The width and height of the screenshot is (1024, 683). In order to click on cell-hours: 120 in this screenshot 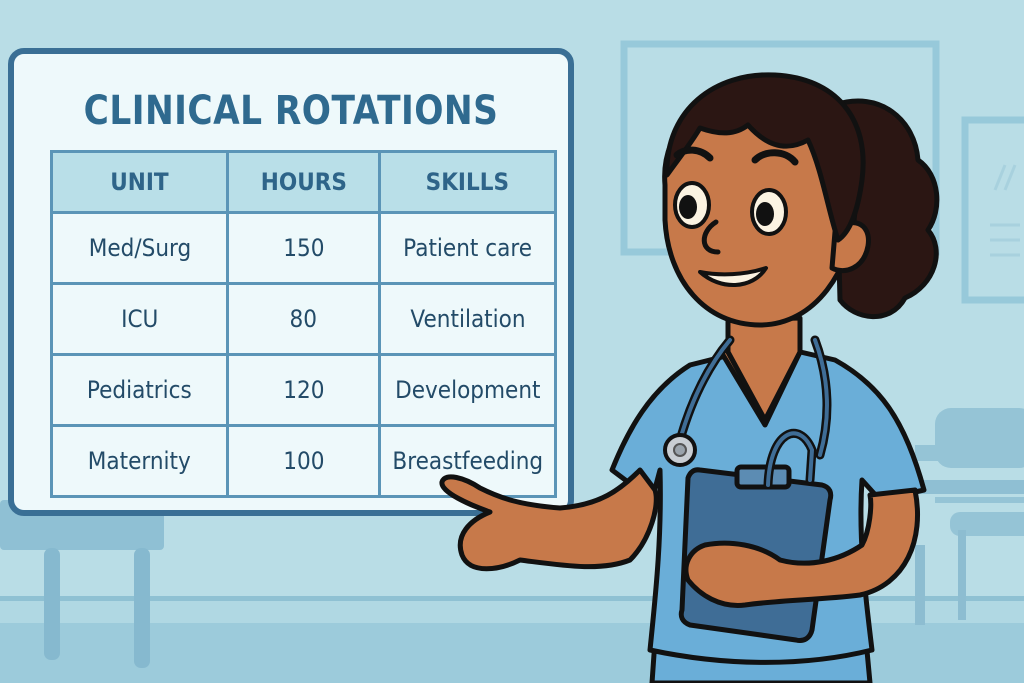, I will do `click(303, 390)`.